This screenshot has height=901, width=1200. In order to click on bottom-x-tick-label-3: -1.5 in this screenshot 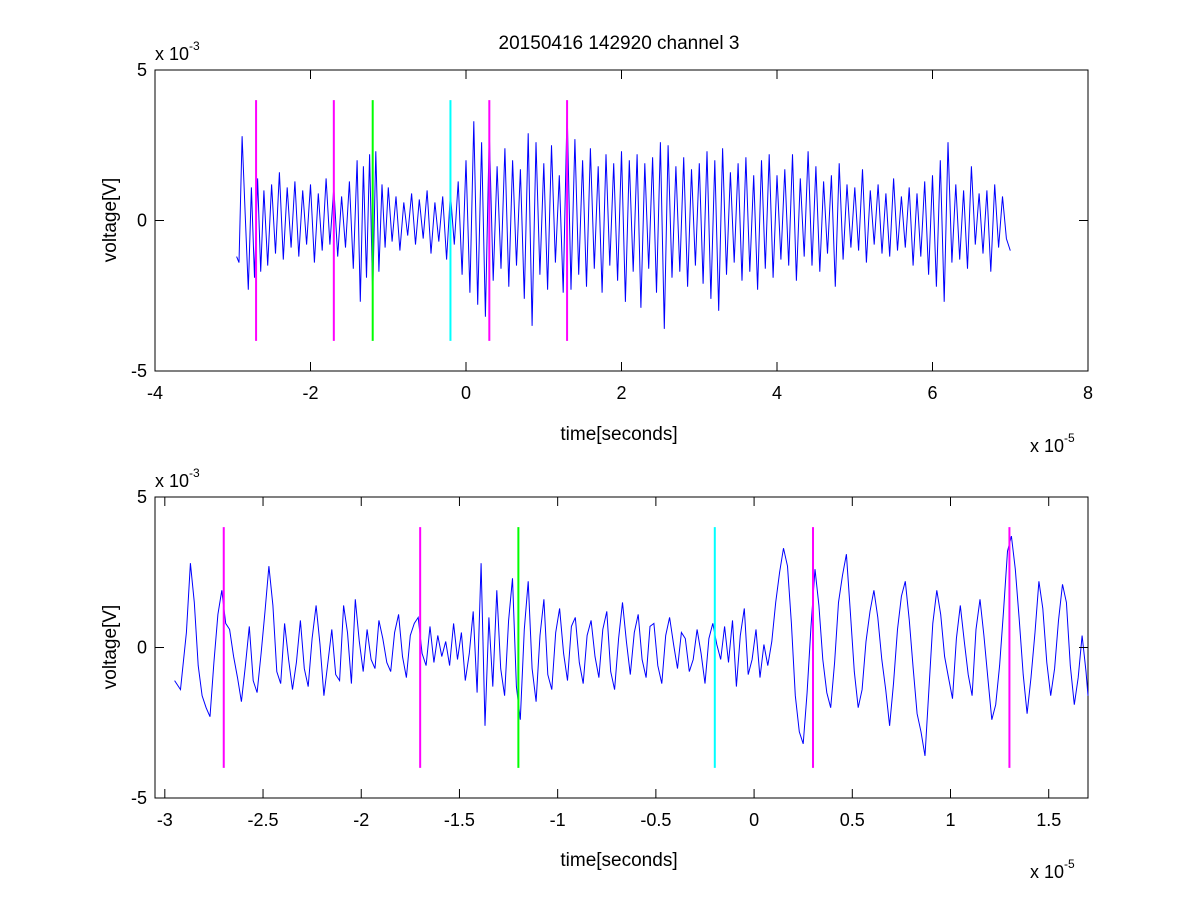, I will do `click(459, 820)`.